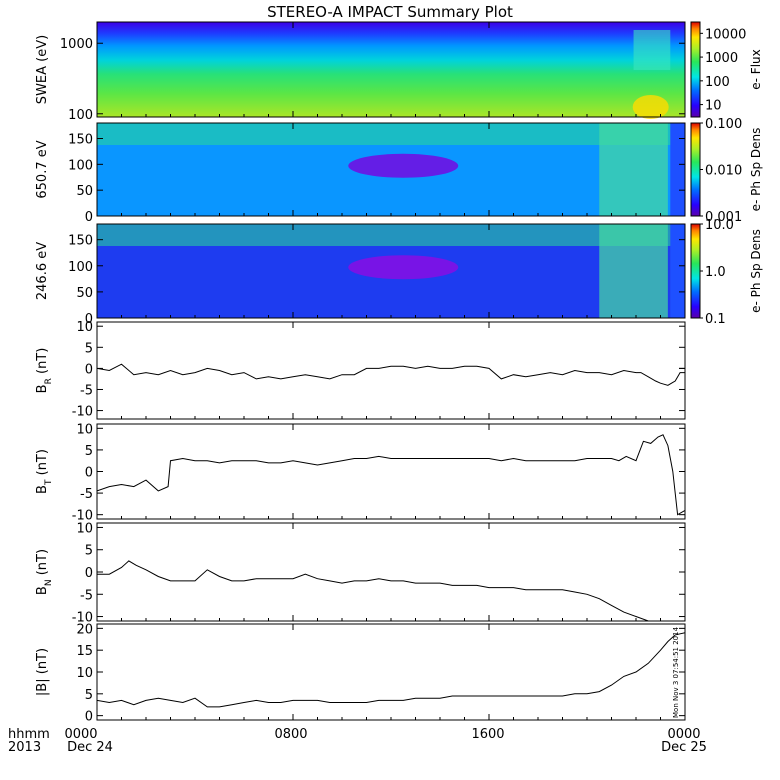  What do you see at coordinates (82, 618) in the screenshot?
I see `bn-ytick-label-0: -10` at bounding box center [82, 618].